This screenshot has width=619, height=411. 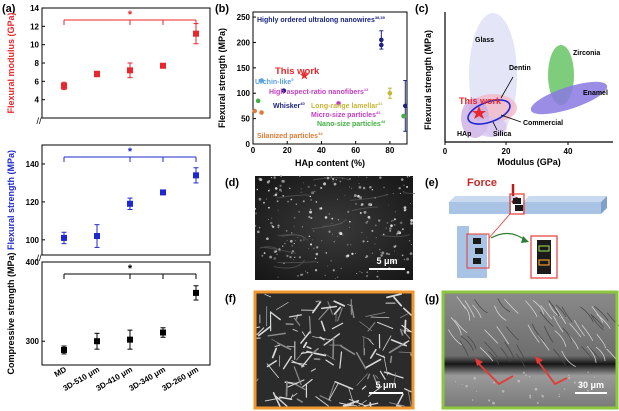 I want to click on y-tick-label: 10, so click(x=34, y=45).